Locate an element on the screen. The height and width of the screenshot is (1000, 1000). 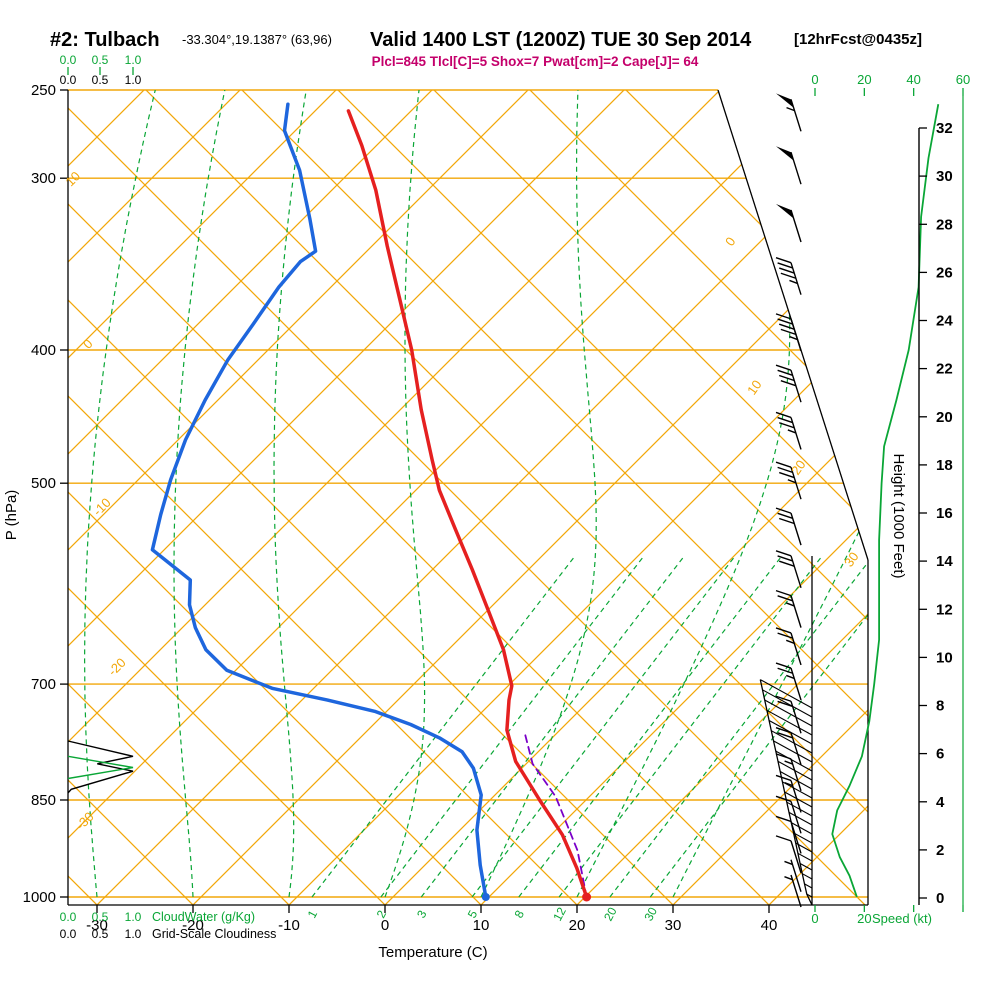
pressure-axis-title: P (hPa) is located at coordinates (11, 515).